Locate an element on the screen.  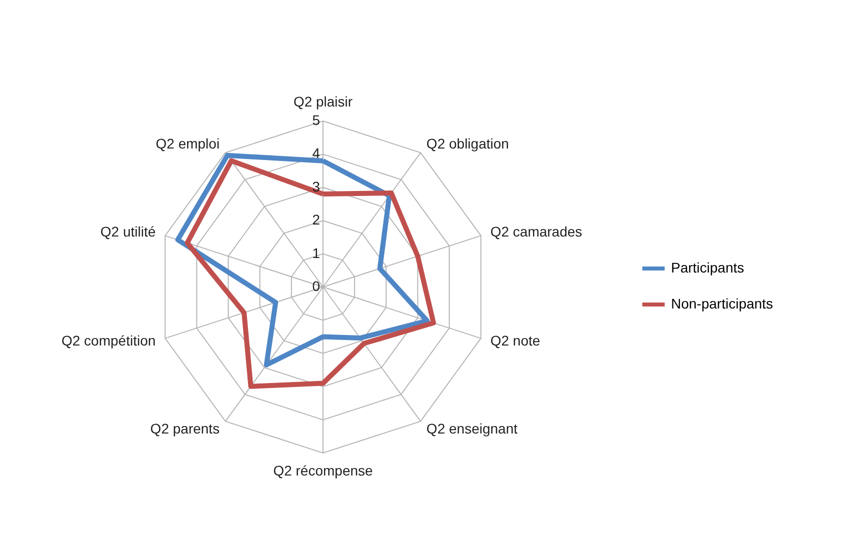
y-tick-label: 5 is located at coordinates (316, 120).